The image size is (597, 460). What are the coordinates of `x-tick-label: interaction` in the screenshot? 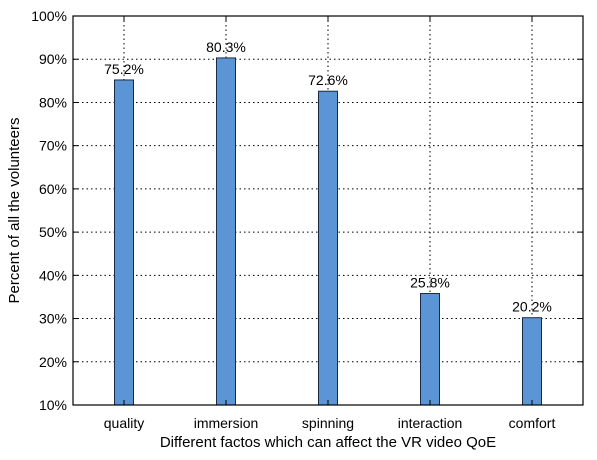 It's located at (430, 423).